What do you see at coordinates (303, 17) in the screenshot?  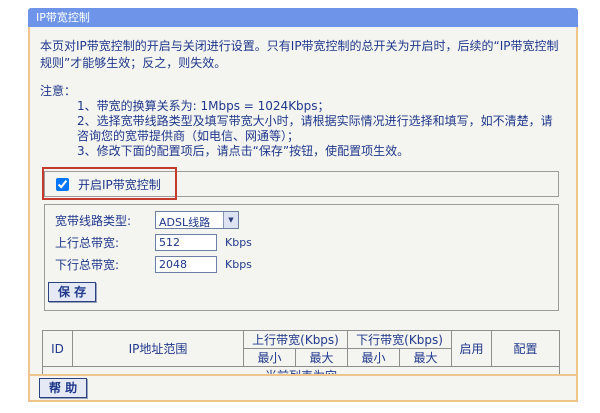 I see `page-title: IP带宽控制` at bounding box center [303, 17].